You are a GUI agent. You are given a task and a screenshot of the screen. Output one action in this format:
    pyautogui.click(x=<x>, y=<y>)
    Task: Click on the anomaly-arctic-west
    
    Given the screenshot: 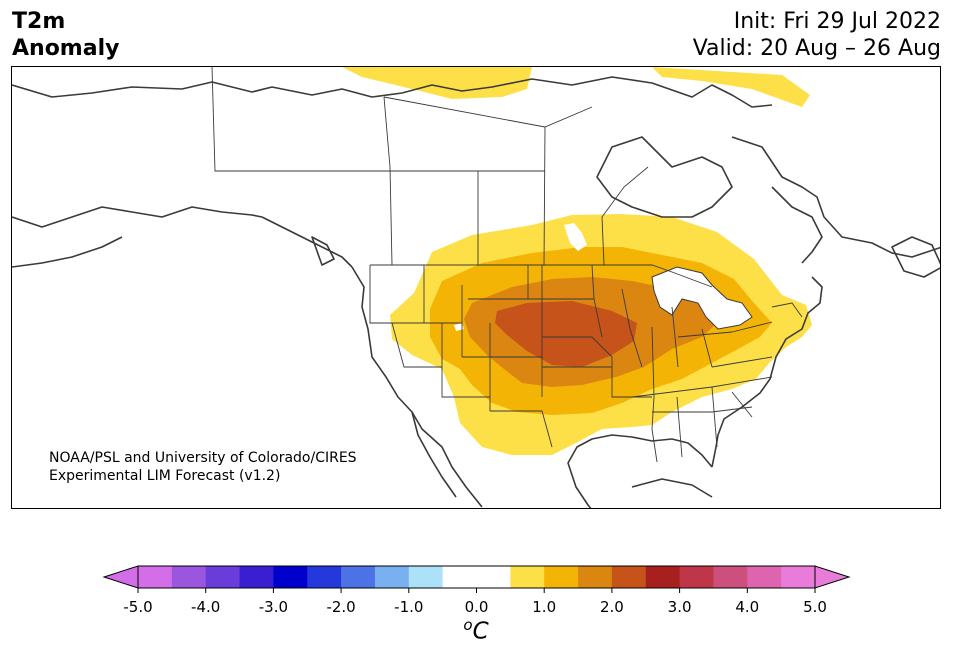 What is the action you would take?
    pyautogui.click(x=437, y=83)
    